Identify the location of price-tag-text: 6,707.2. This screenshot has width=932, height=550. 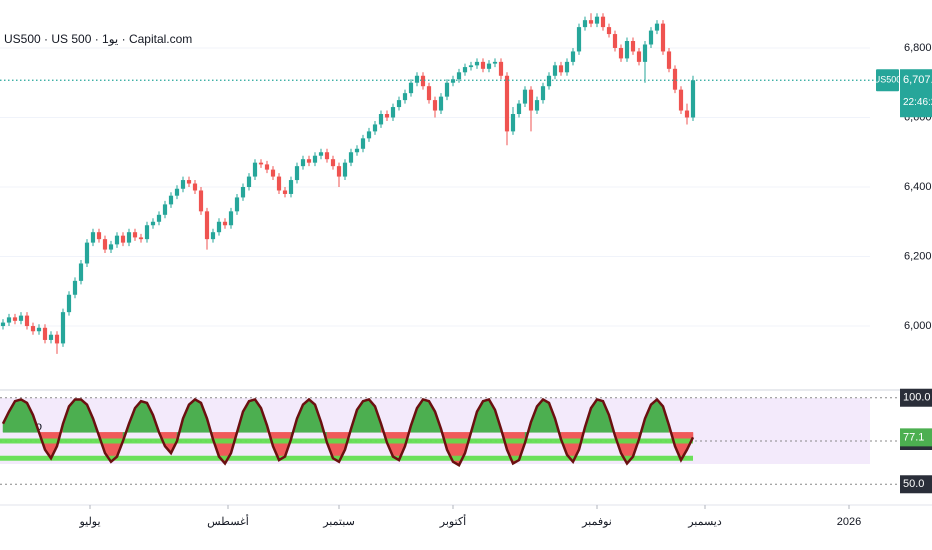
(917, 80).